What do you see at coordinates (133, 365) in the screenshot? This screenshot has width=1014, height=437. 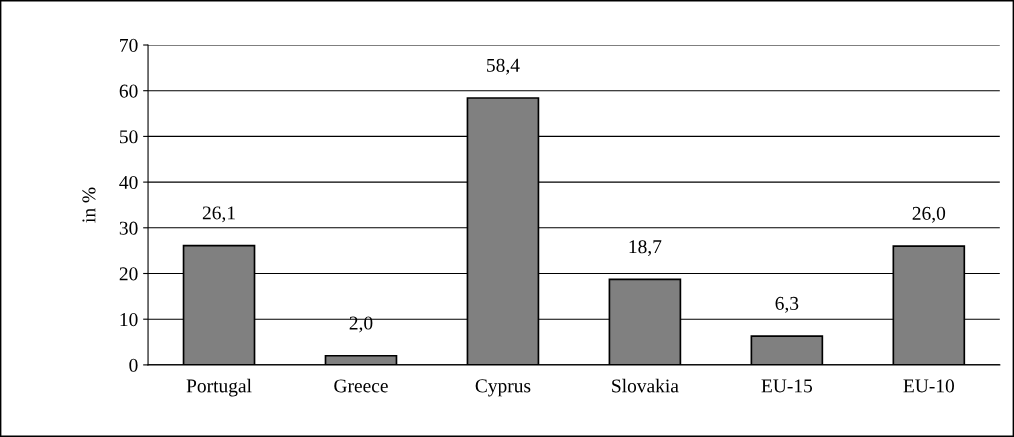 I see `y-tick-label: 0` at bounding box center [133, 365].